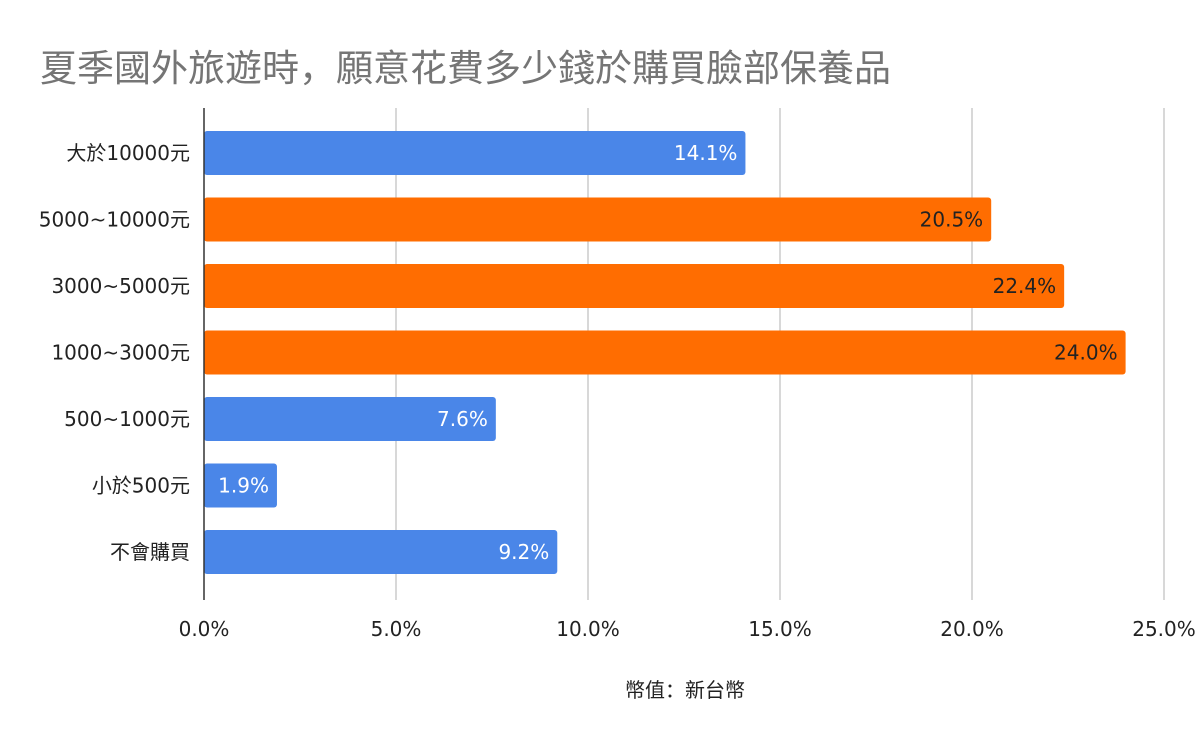 This screenshot has height=742, width=1200. I want to click on x-tick-label: 5.0%, so click(396, 629).